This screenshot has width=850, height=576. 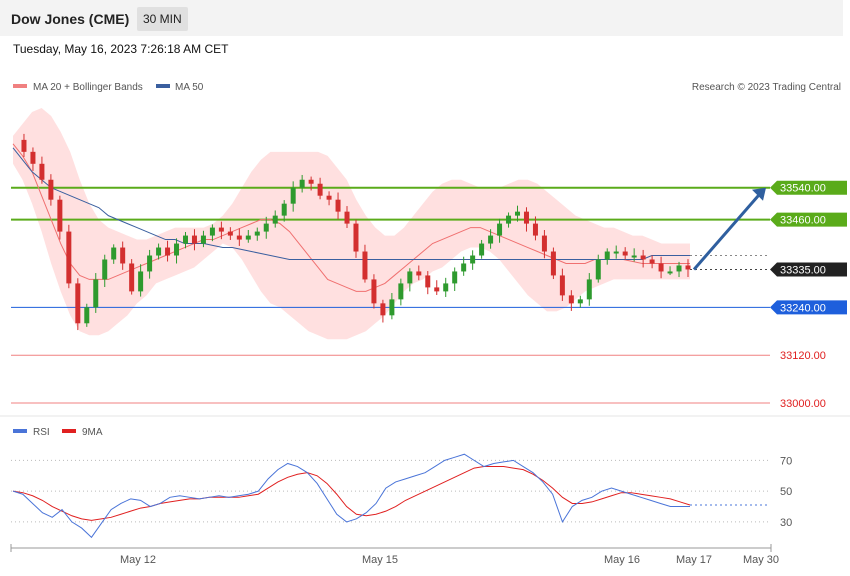 I want to click on level-tag-text: 33240.00, so click(x=803, y=308).